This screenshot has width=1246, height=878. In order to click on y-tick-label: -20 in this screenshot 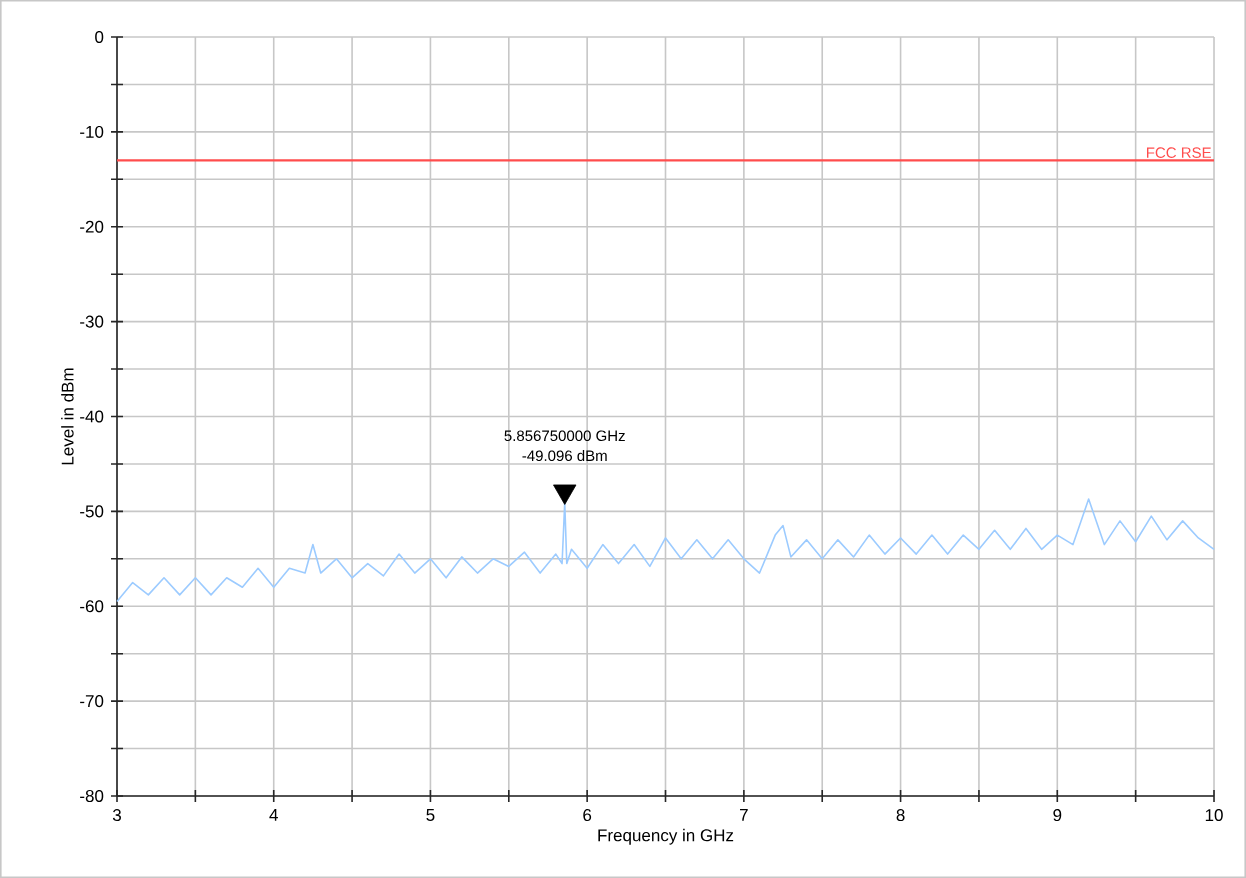, I will do `click(92, 226)`.